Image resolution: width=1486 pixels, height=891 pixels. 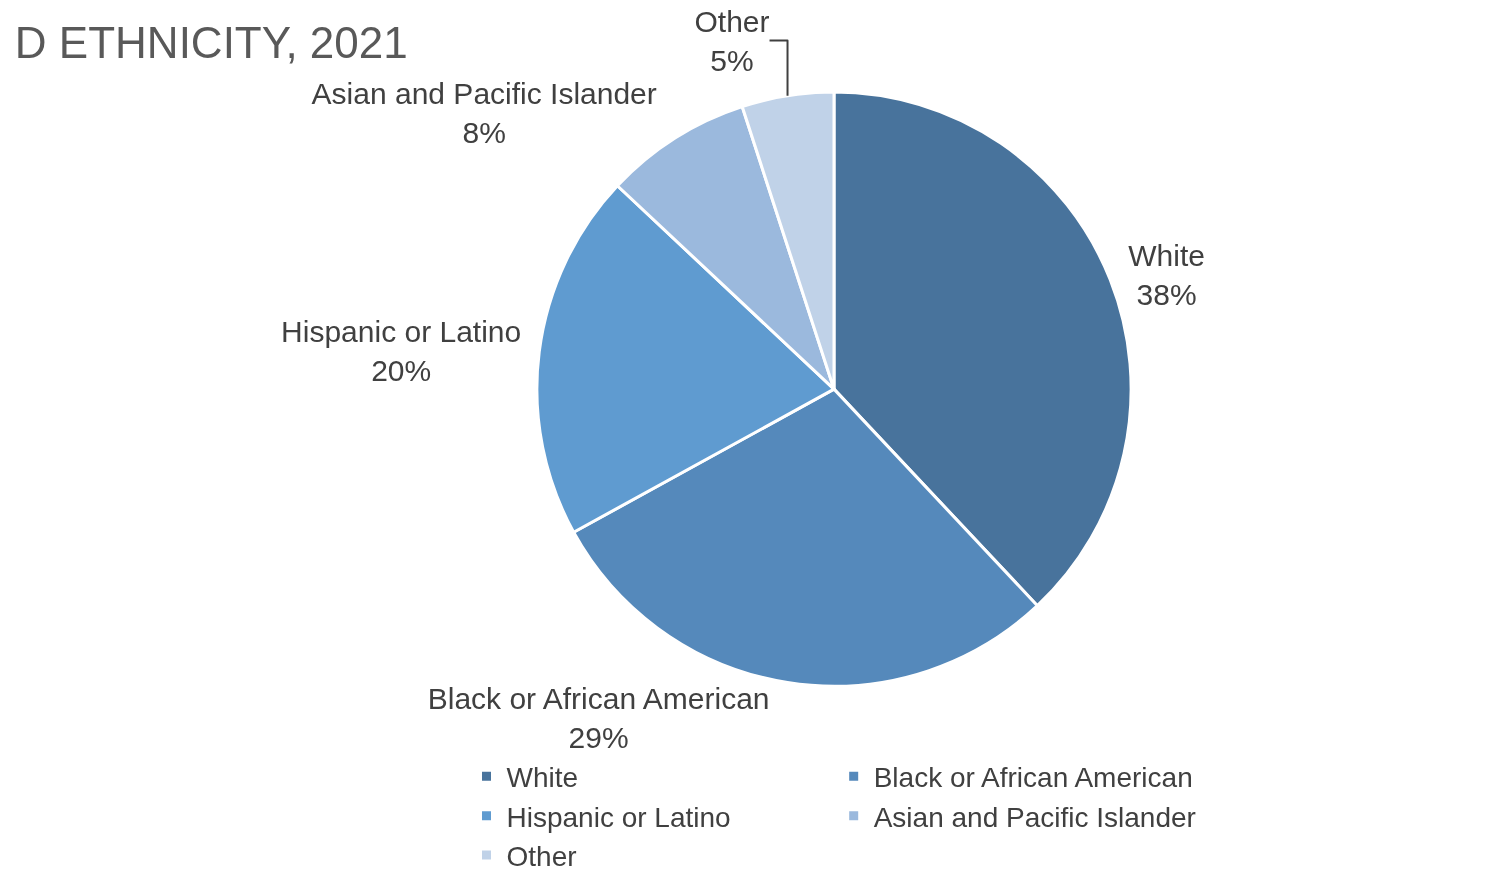 I want to click on data-label: 5%, so click(x=732, y=60).